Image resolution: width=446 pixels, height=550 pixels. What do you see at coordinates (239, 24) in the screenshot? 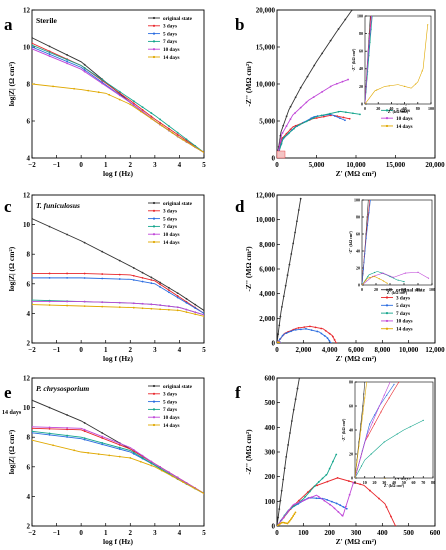
I see `panel-letter: b` at bounding box center [239, 24].